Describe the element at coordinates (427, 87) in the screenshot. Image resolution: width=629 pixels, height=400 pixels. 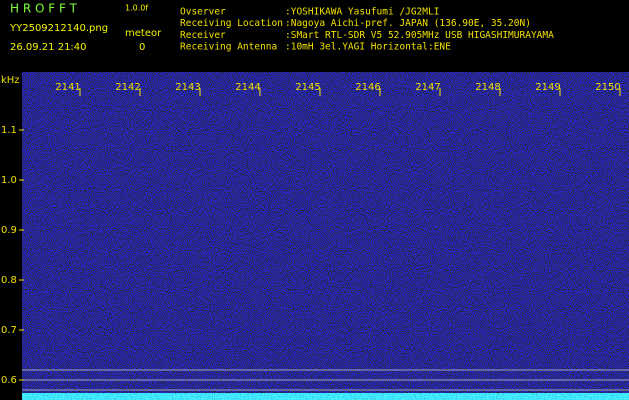
I see `x-label: 2147` at that location.